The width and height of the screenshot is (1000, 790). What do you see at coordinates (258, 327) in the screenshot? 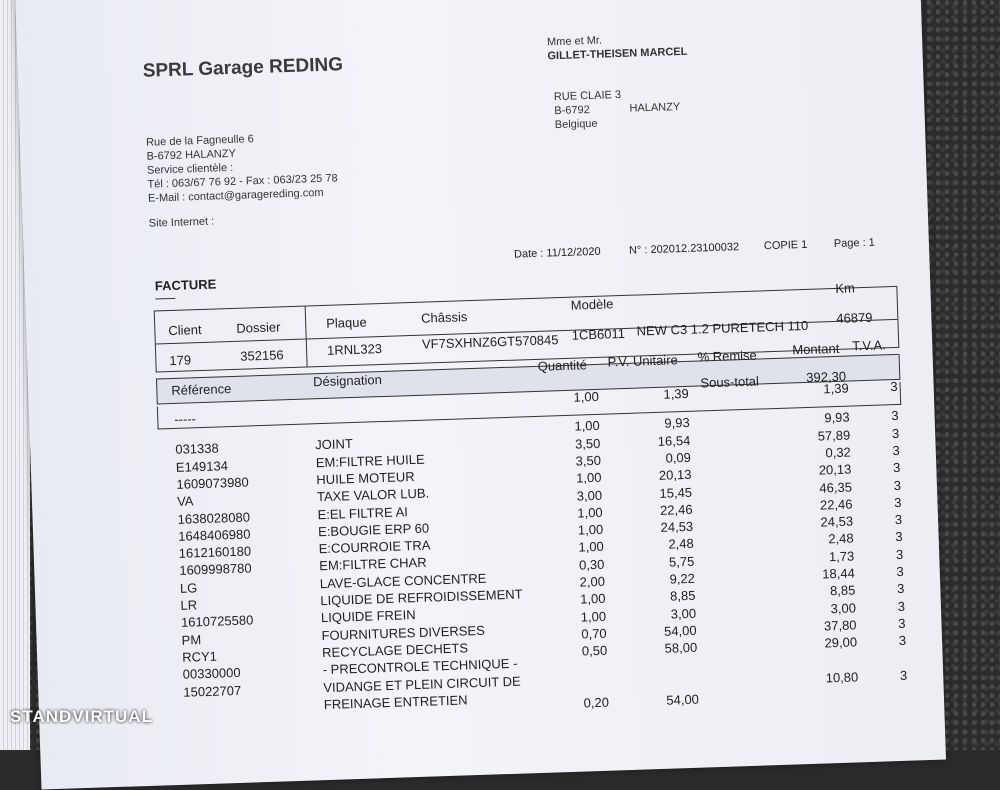
I see `label-dossier: Dossier` at bounding box center [258, 327].